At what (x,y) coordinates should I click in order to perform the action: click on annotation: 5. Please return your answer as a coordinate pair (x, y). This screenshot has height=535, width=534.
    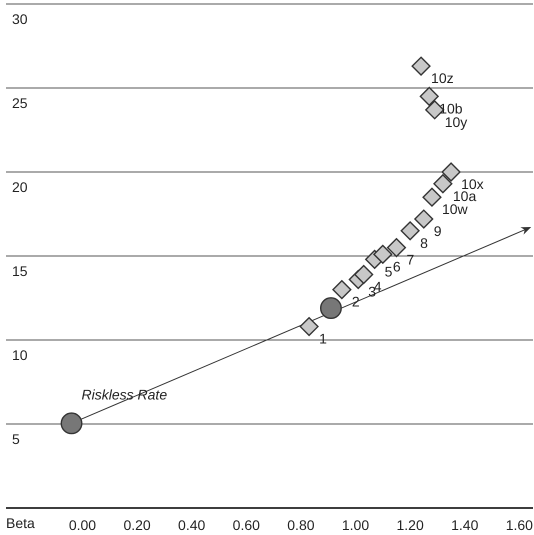
    Looking at the image, I should click on (388, 271).